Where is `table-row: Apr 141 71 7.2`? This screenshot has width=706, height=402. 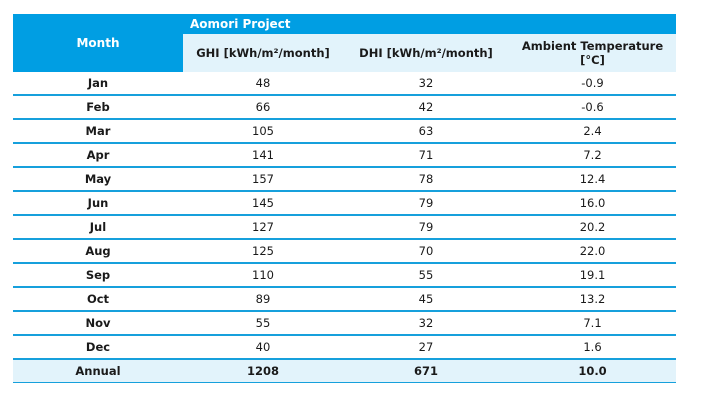 table-row: Apr 141 71 7.2 is located at coordinates (345, 155).